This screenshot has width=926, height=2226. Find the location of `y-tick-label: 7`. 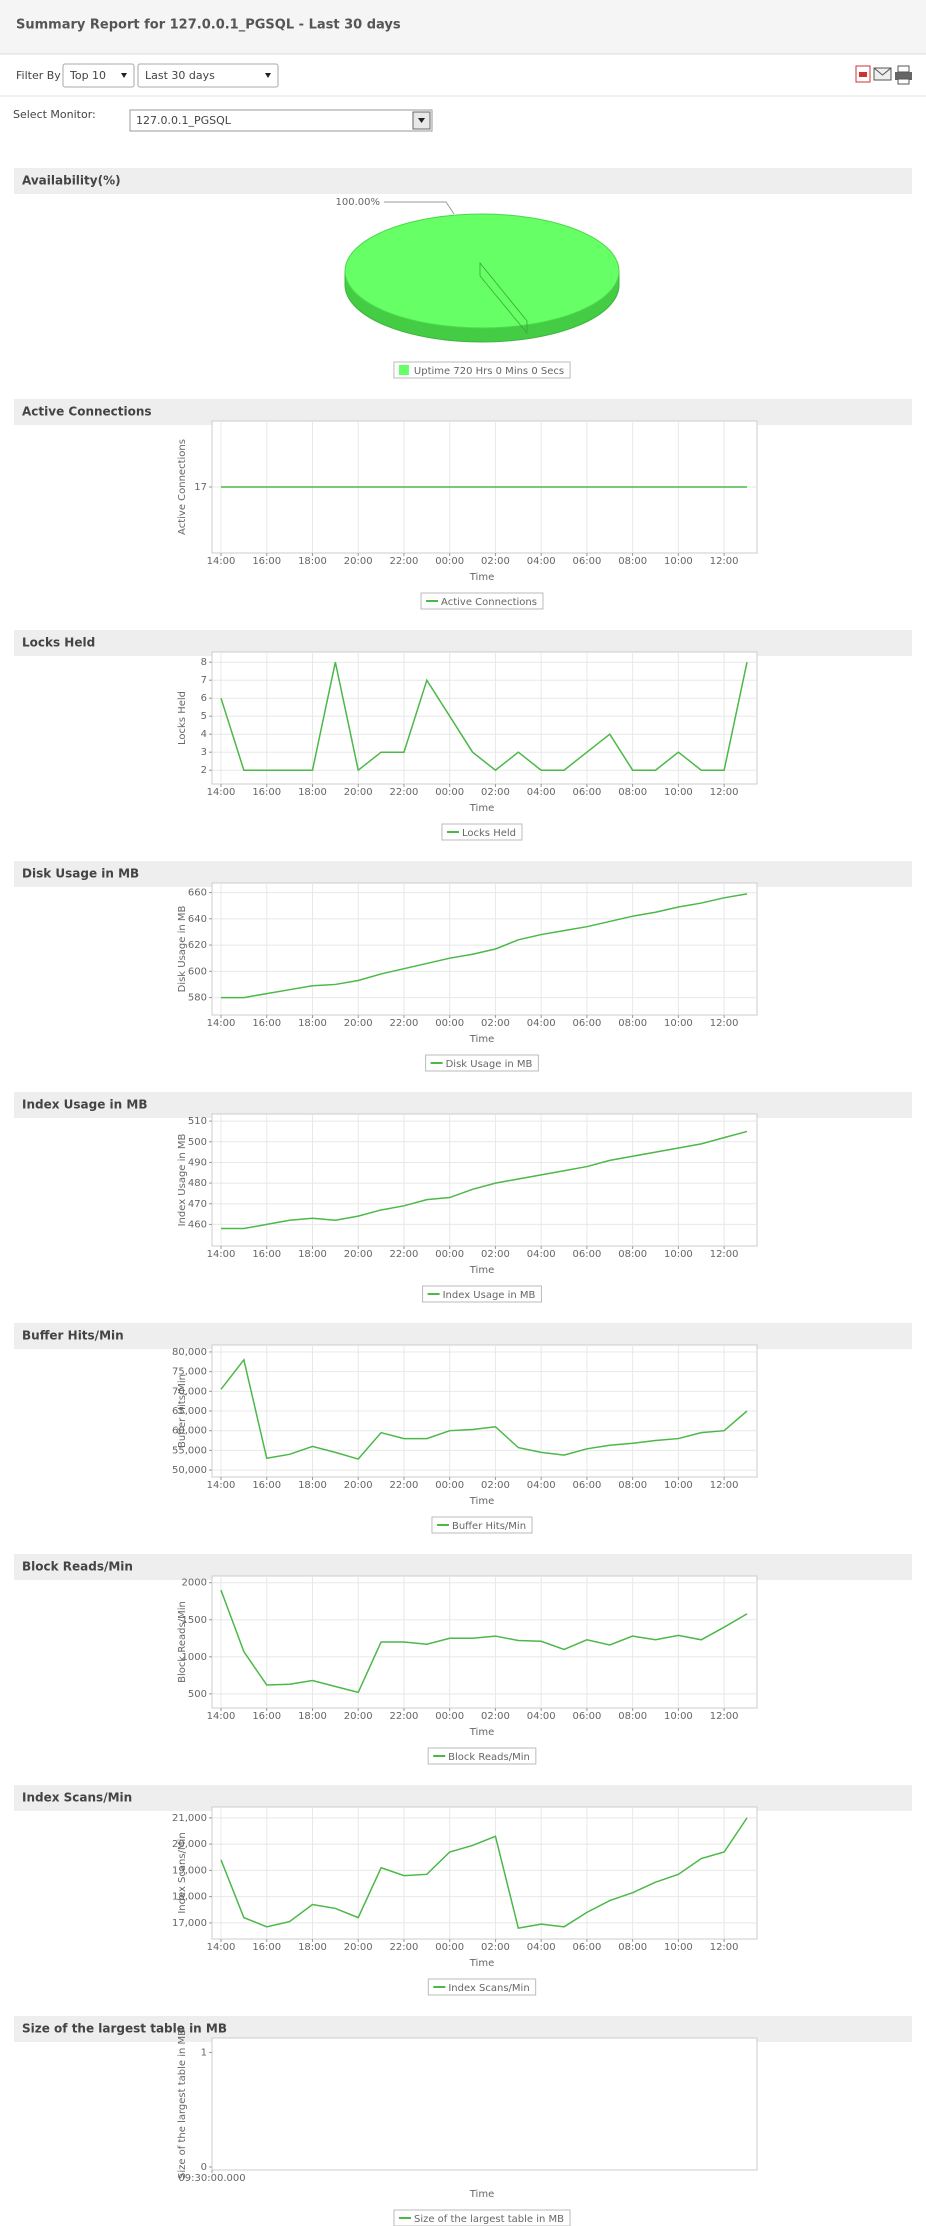

y-tick-label: 7 is located at coordinates (204, 680).